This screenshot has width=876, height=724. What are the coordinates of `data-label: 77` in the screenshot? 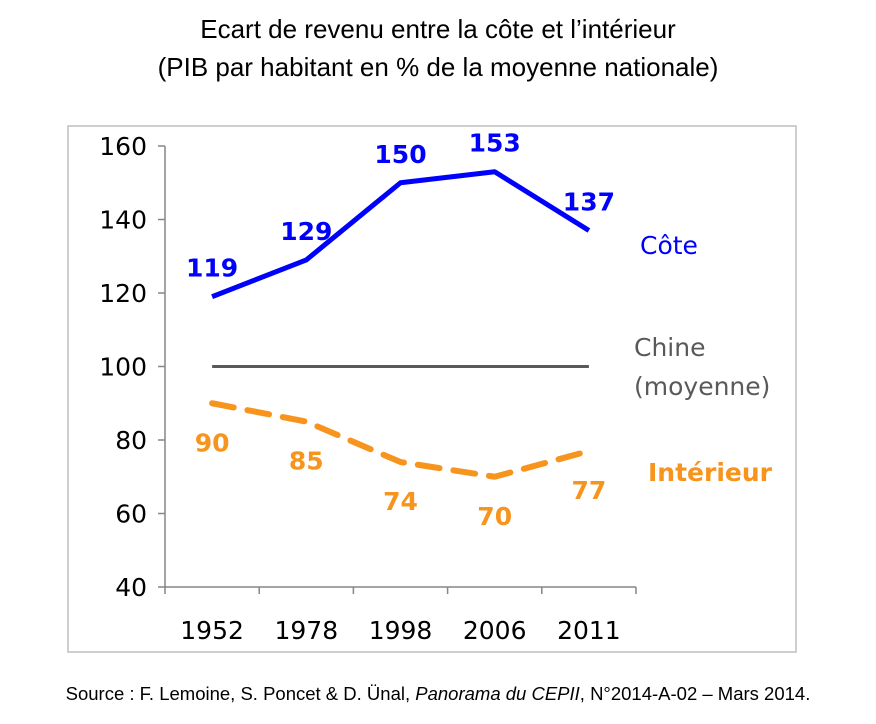 It's located at (589, 490).